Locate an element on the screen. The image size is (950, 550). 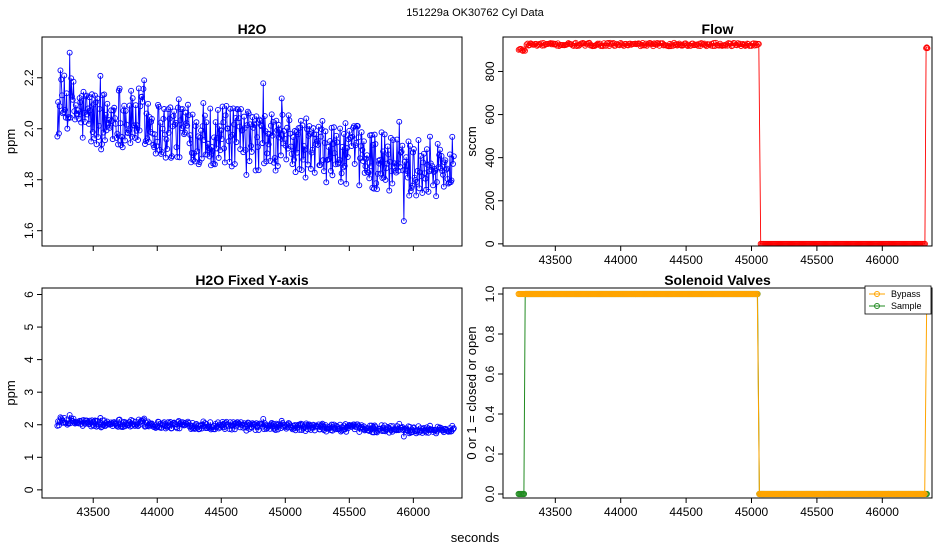
figure-xlabel: seconds is located at coordinates (475, 537).